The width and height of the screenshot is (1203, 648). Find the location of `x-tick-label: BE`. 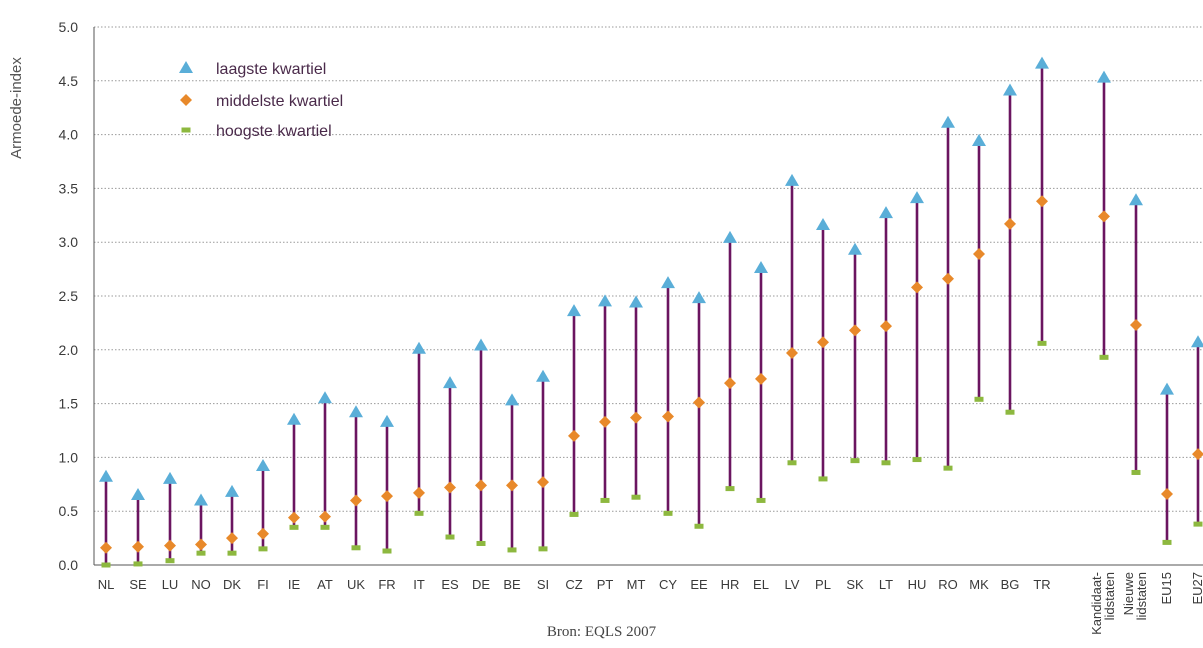

x-tick-label: BE is located at coordinates (512, 584).